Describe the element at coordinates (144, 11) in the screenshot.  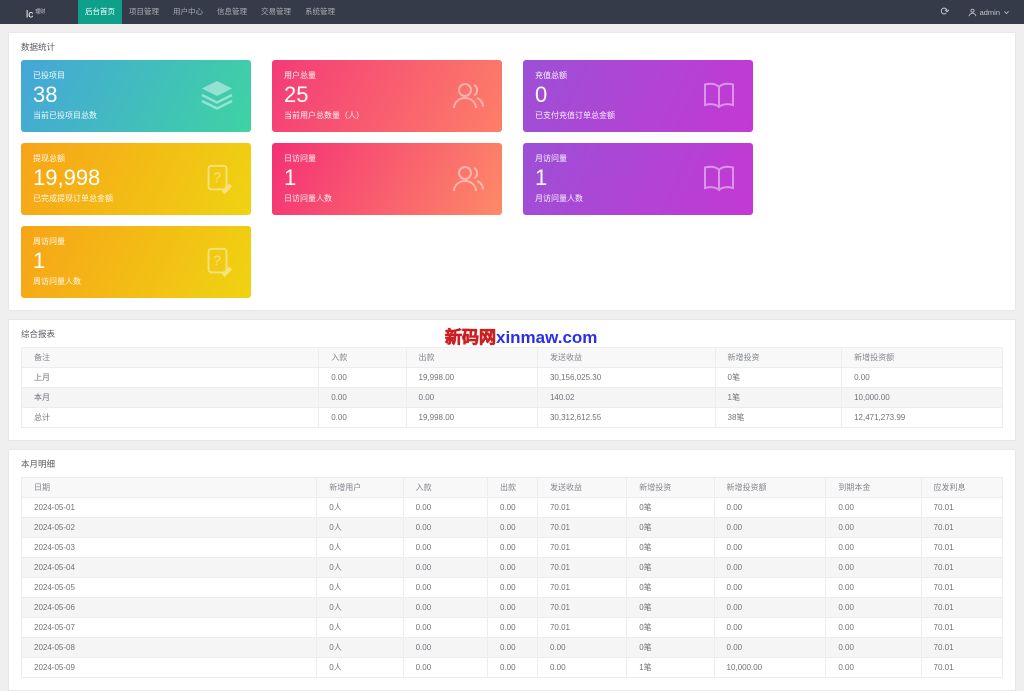
I see `nav-item: 项目管理` at that location.